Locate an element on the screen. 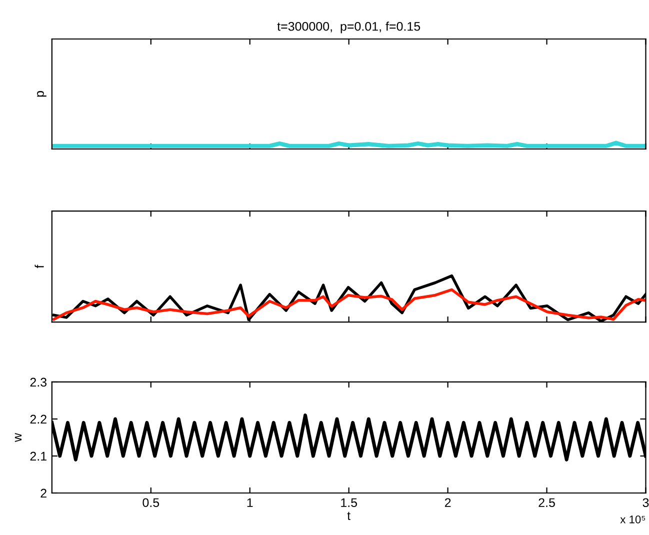  x-tick-label: 3 is located at coordinates (645, 503).